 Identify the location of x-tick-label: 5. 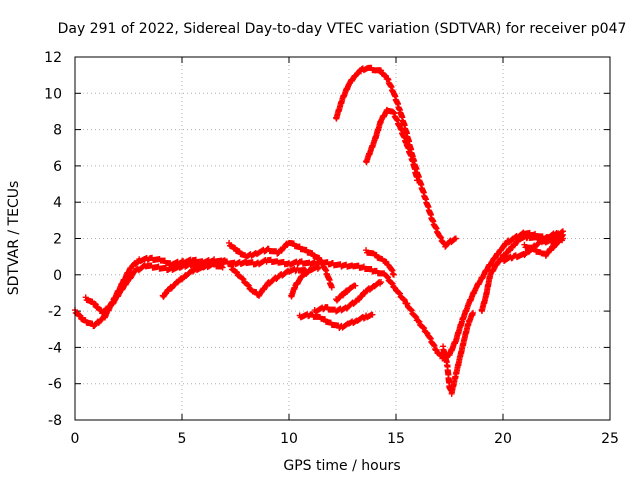
(182, 439).